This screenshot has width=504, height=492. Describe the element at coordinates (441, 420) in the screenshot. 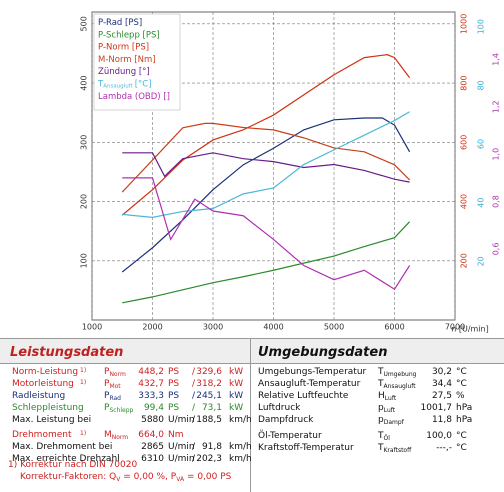

I see `row-value: 11,8` at that location.